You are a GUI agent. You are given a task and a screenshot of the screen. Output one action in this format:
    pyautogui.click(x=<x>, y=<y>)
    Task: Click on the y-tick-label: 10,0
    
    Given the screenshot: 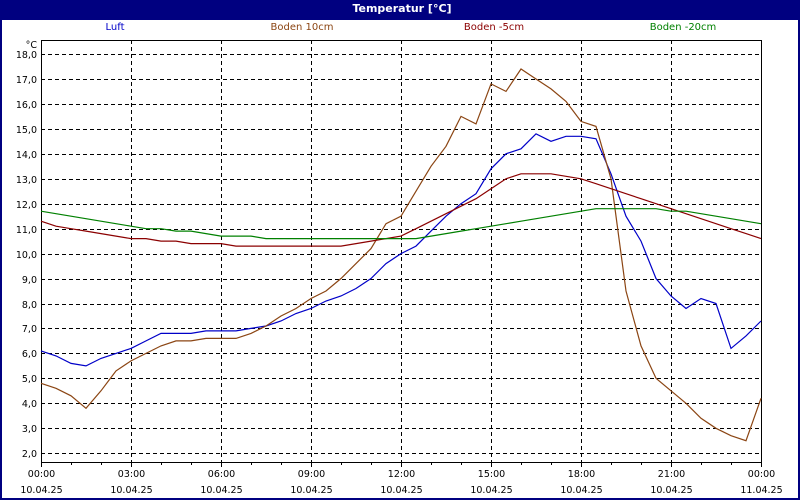 What is the action you would take?
    pyautogui.click(x=26, y=255)
    